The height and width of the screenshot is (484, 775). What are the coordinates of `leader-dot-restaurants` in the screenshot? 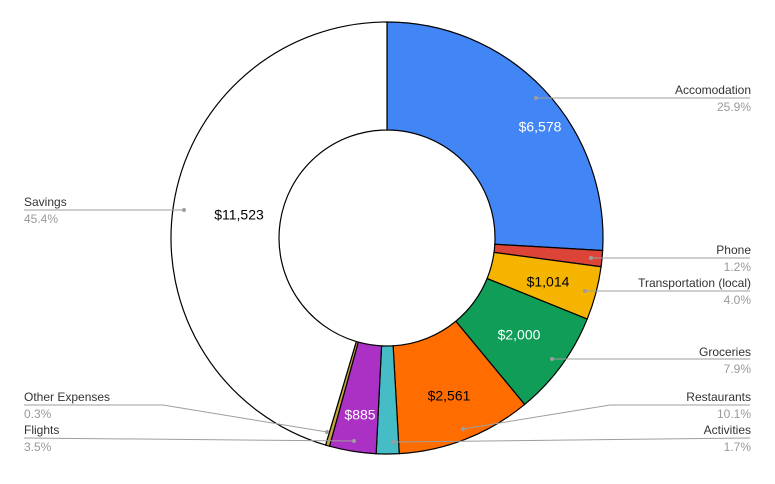 It's located at (463, 429).